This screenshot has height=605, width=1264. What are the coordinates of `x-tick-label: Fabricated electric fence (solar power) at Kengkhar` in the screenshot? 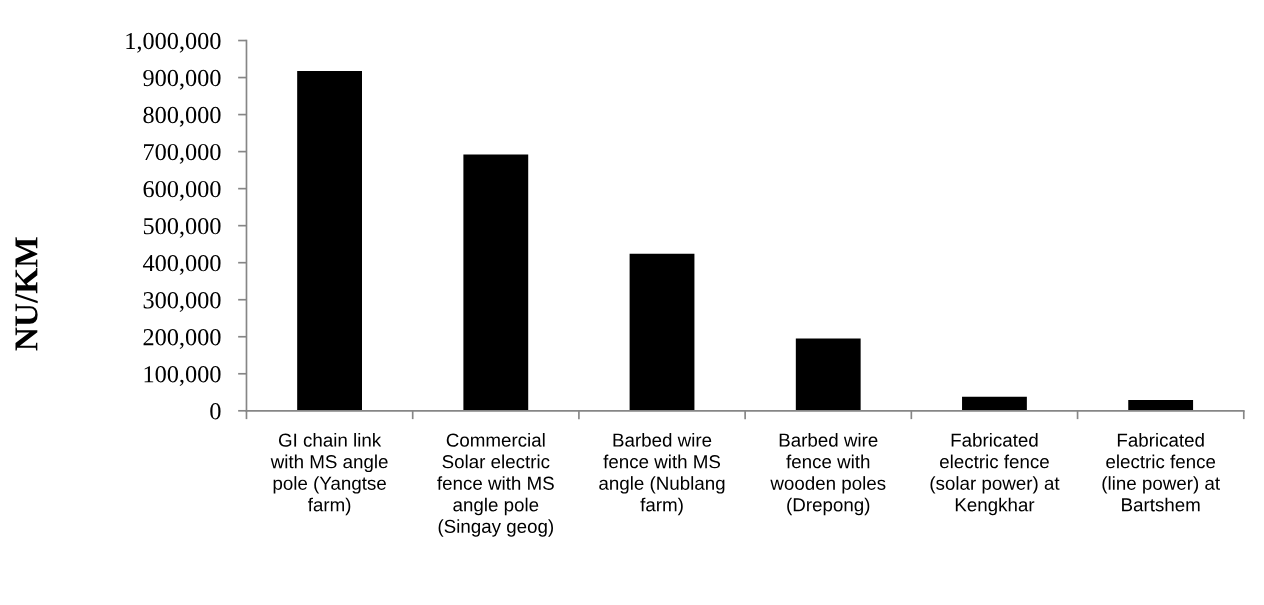 It's located at (995, 474).